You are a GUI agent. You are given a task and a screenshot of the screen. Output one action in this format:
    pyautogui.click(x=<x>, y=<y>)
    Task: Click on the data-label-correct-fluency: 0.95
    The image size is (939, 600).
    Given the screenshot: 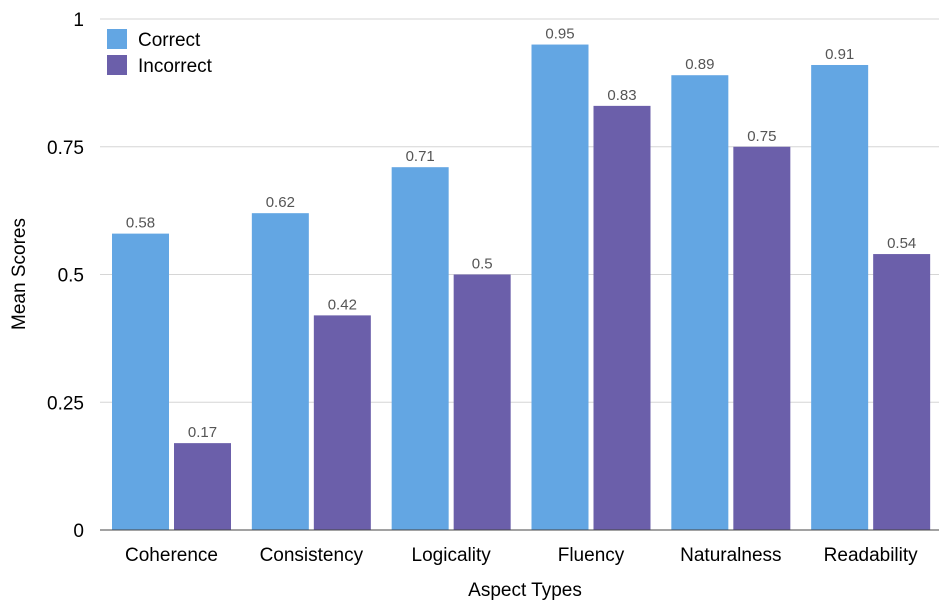 What is the action you would take?
    pyautogui.click(x=559, y=34)
    